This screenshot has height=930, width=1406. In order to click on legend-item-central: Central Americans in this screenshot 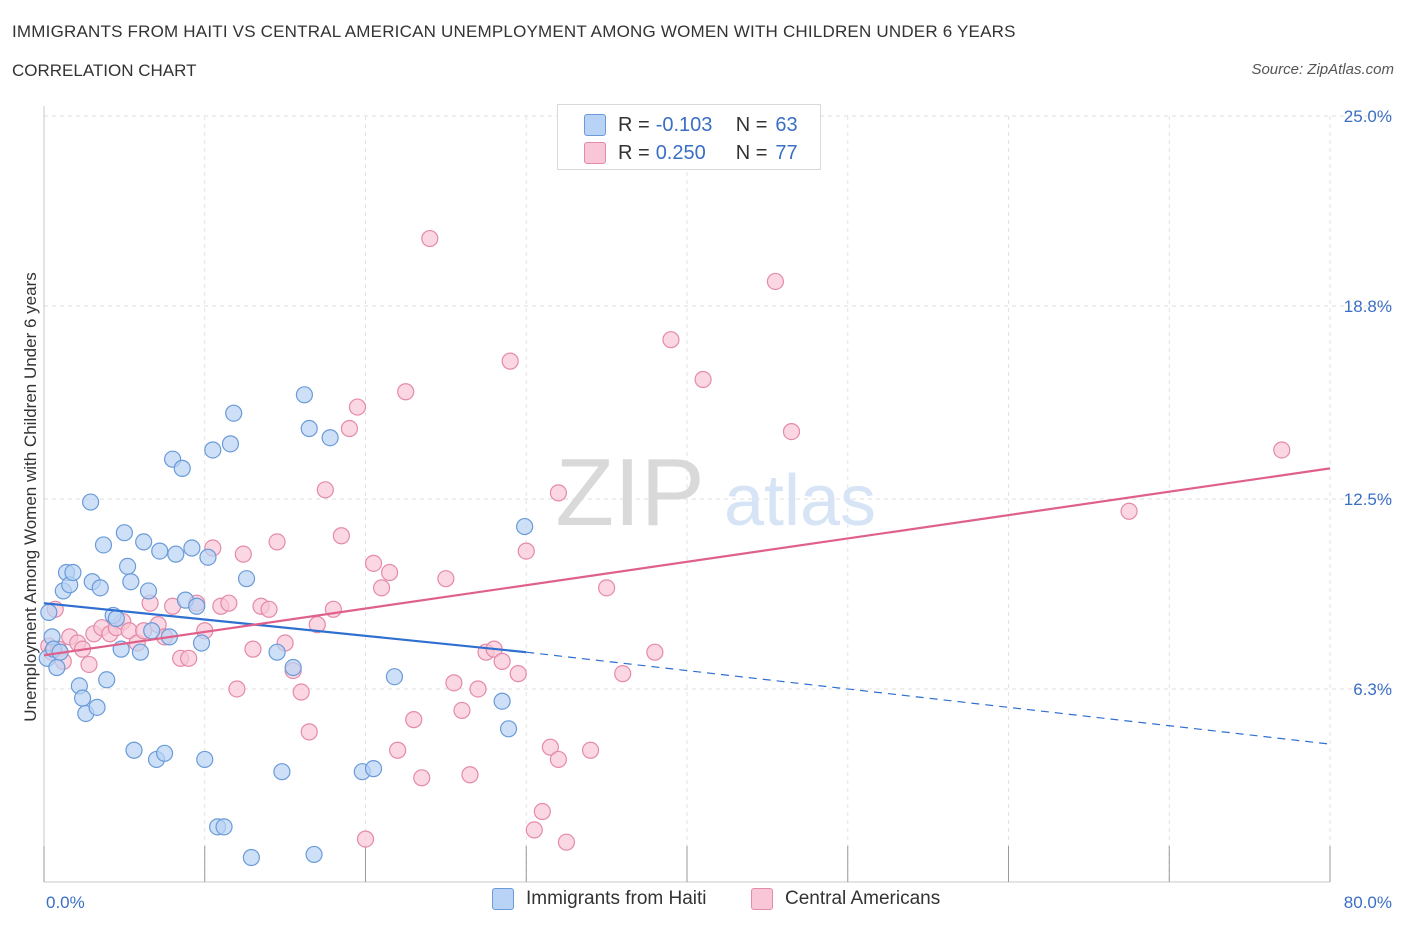, I will do `click(845, 899)`.